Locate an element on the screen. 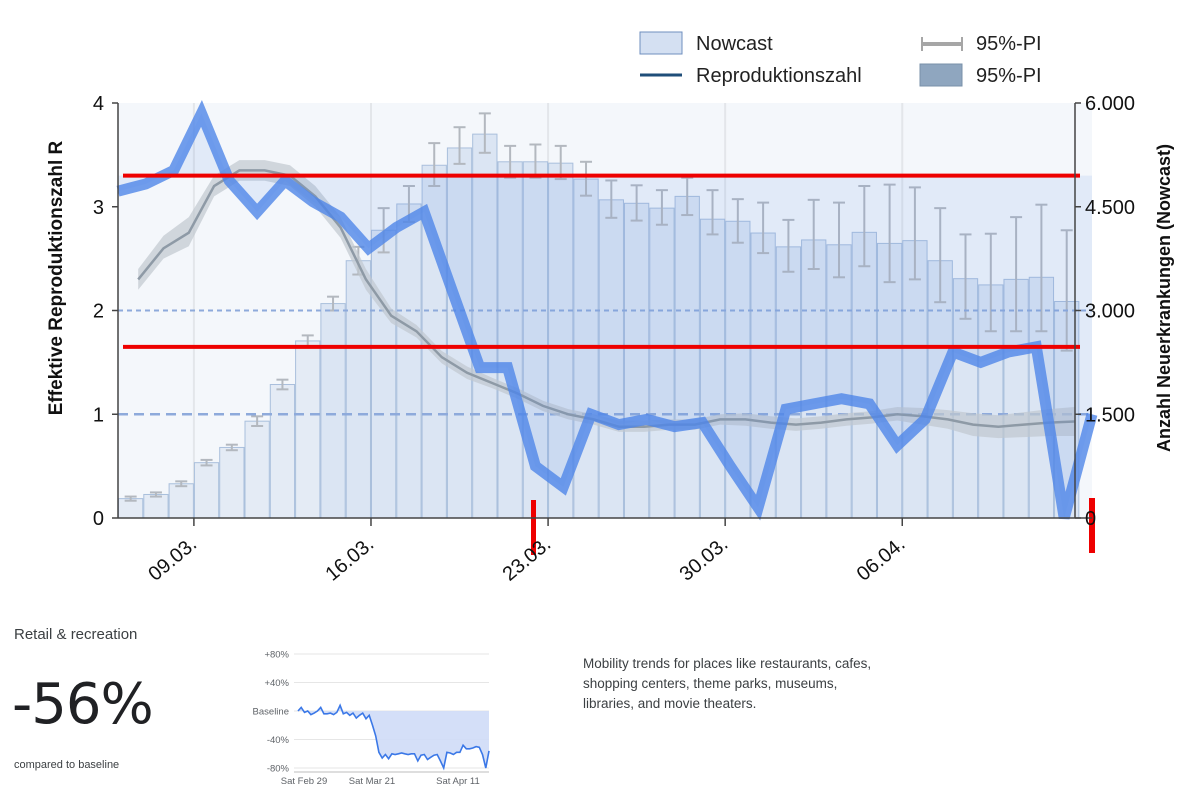 The width and height of the screenshot is (1192, 805). legend-label-pi-errorbar: 95%-PI is located at coordinates (1009, 44).